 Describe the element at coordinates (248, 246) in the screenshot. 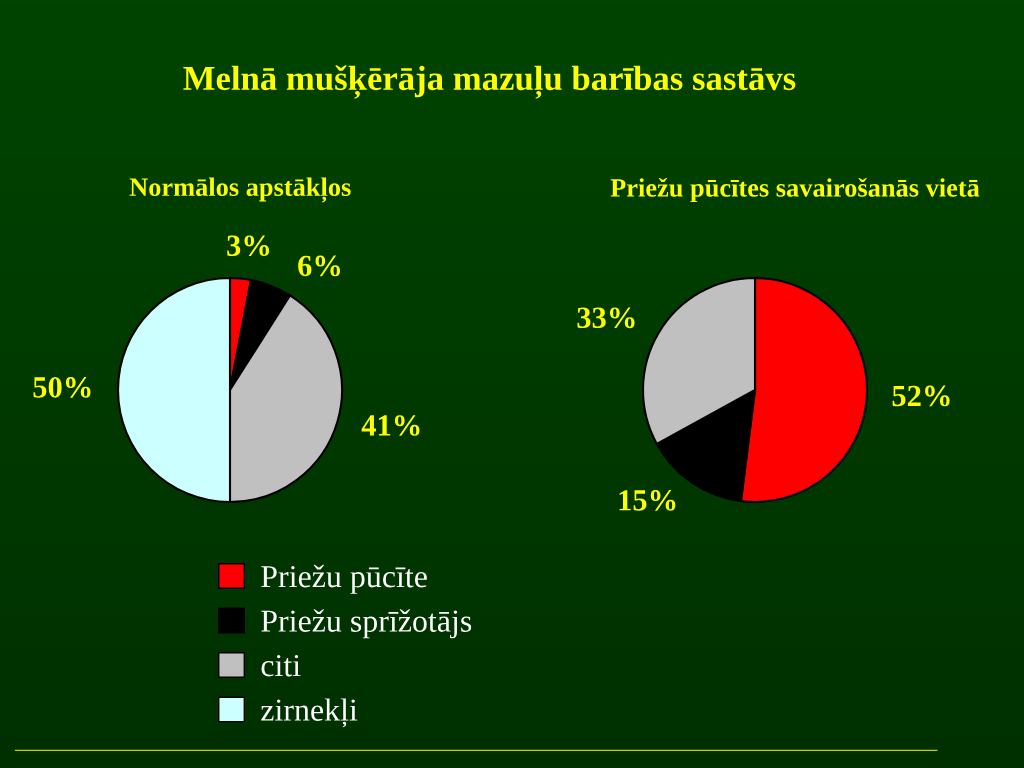

I see `data-label: 3%` at that location.